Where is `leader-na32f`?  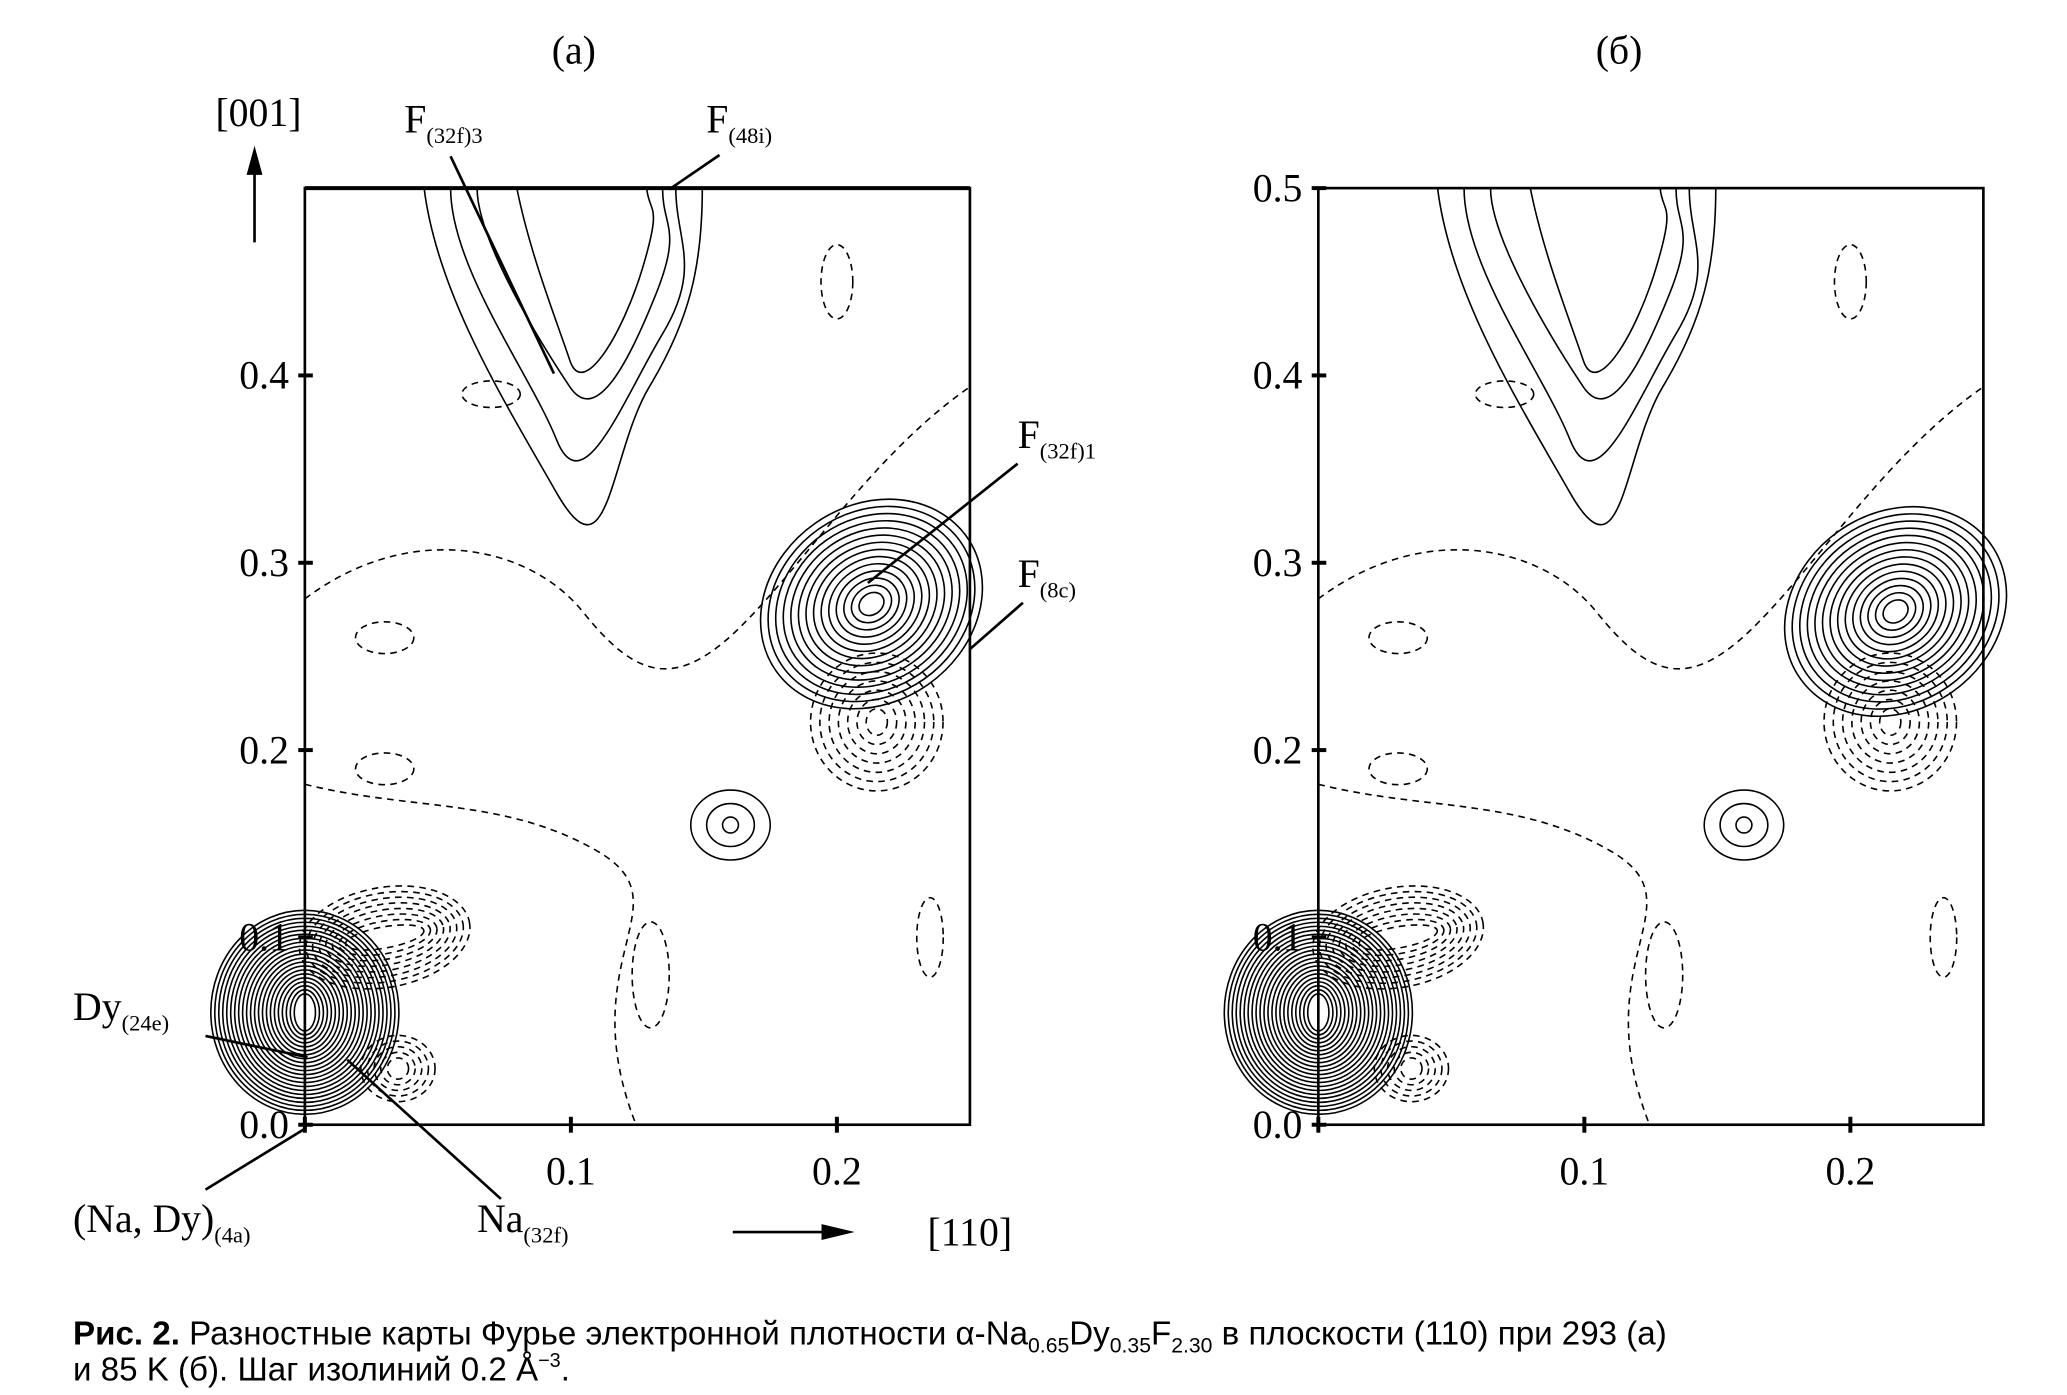
leader-na32f is located at coordinates (424, 1129).